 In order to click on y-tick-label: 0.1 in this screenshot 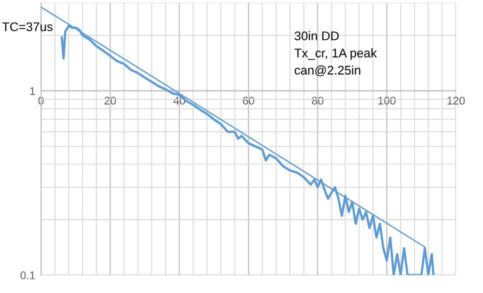, I will do `click(27, 275)`.